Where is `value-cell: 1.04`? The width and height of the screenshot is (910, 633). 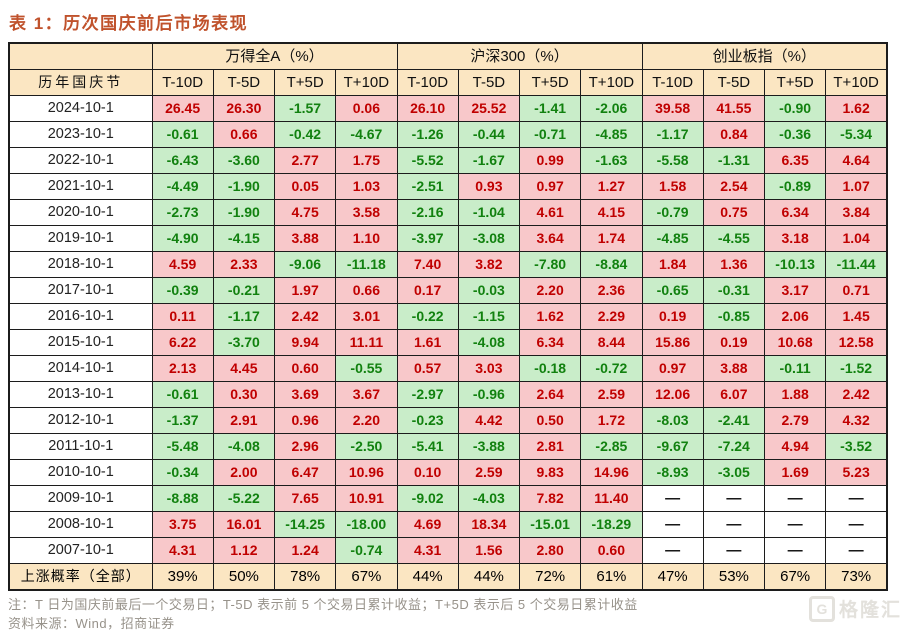 value-cell: 1.04 is located at coordinates (856, 239).